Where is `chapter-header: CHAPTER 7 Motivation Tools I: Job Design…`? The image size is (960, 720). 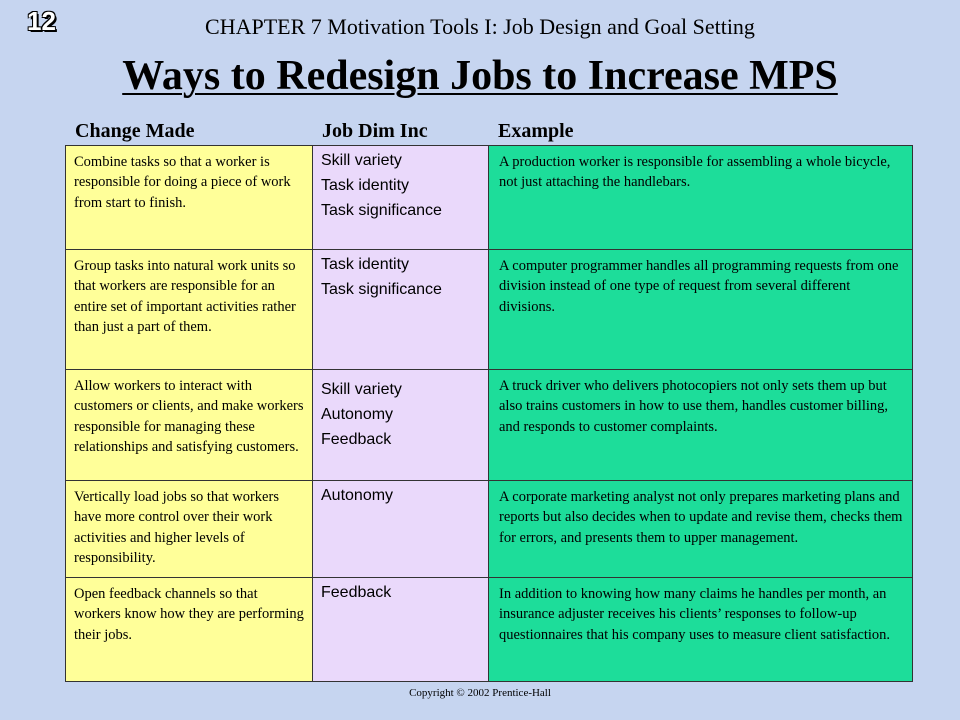
chapter-header: CHAPTER 7 Motivation Tools I: Job Design… is located at coordinates (480, 26).